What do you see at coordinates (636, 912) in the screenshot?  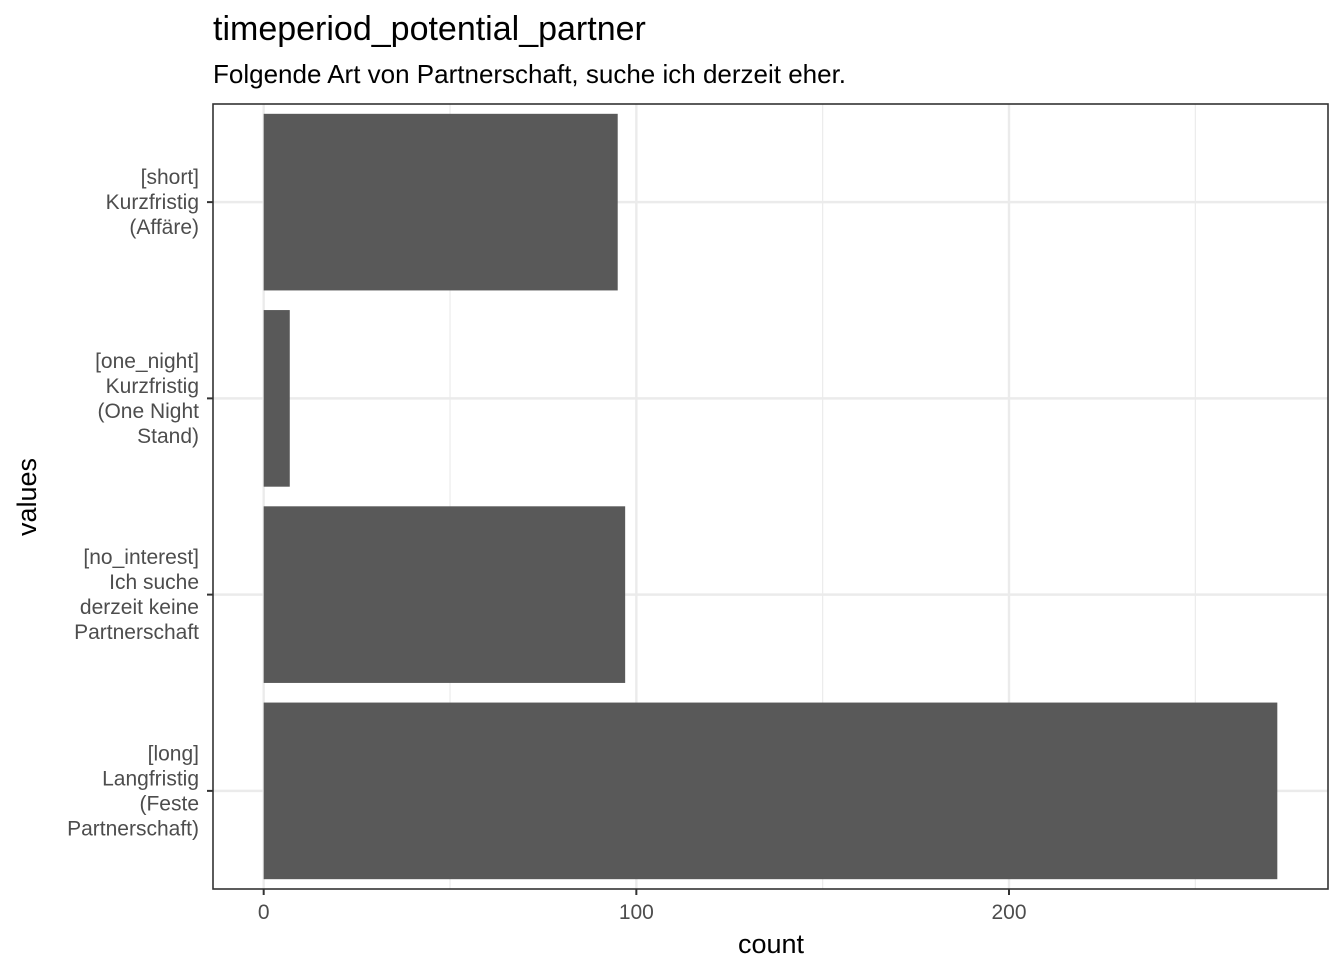 I see `x-tick-label: 100` at bounding box center [636, 912].